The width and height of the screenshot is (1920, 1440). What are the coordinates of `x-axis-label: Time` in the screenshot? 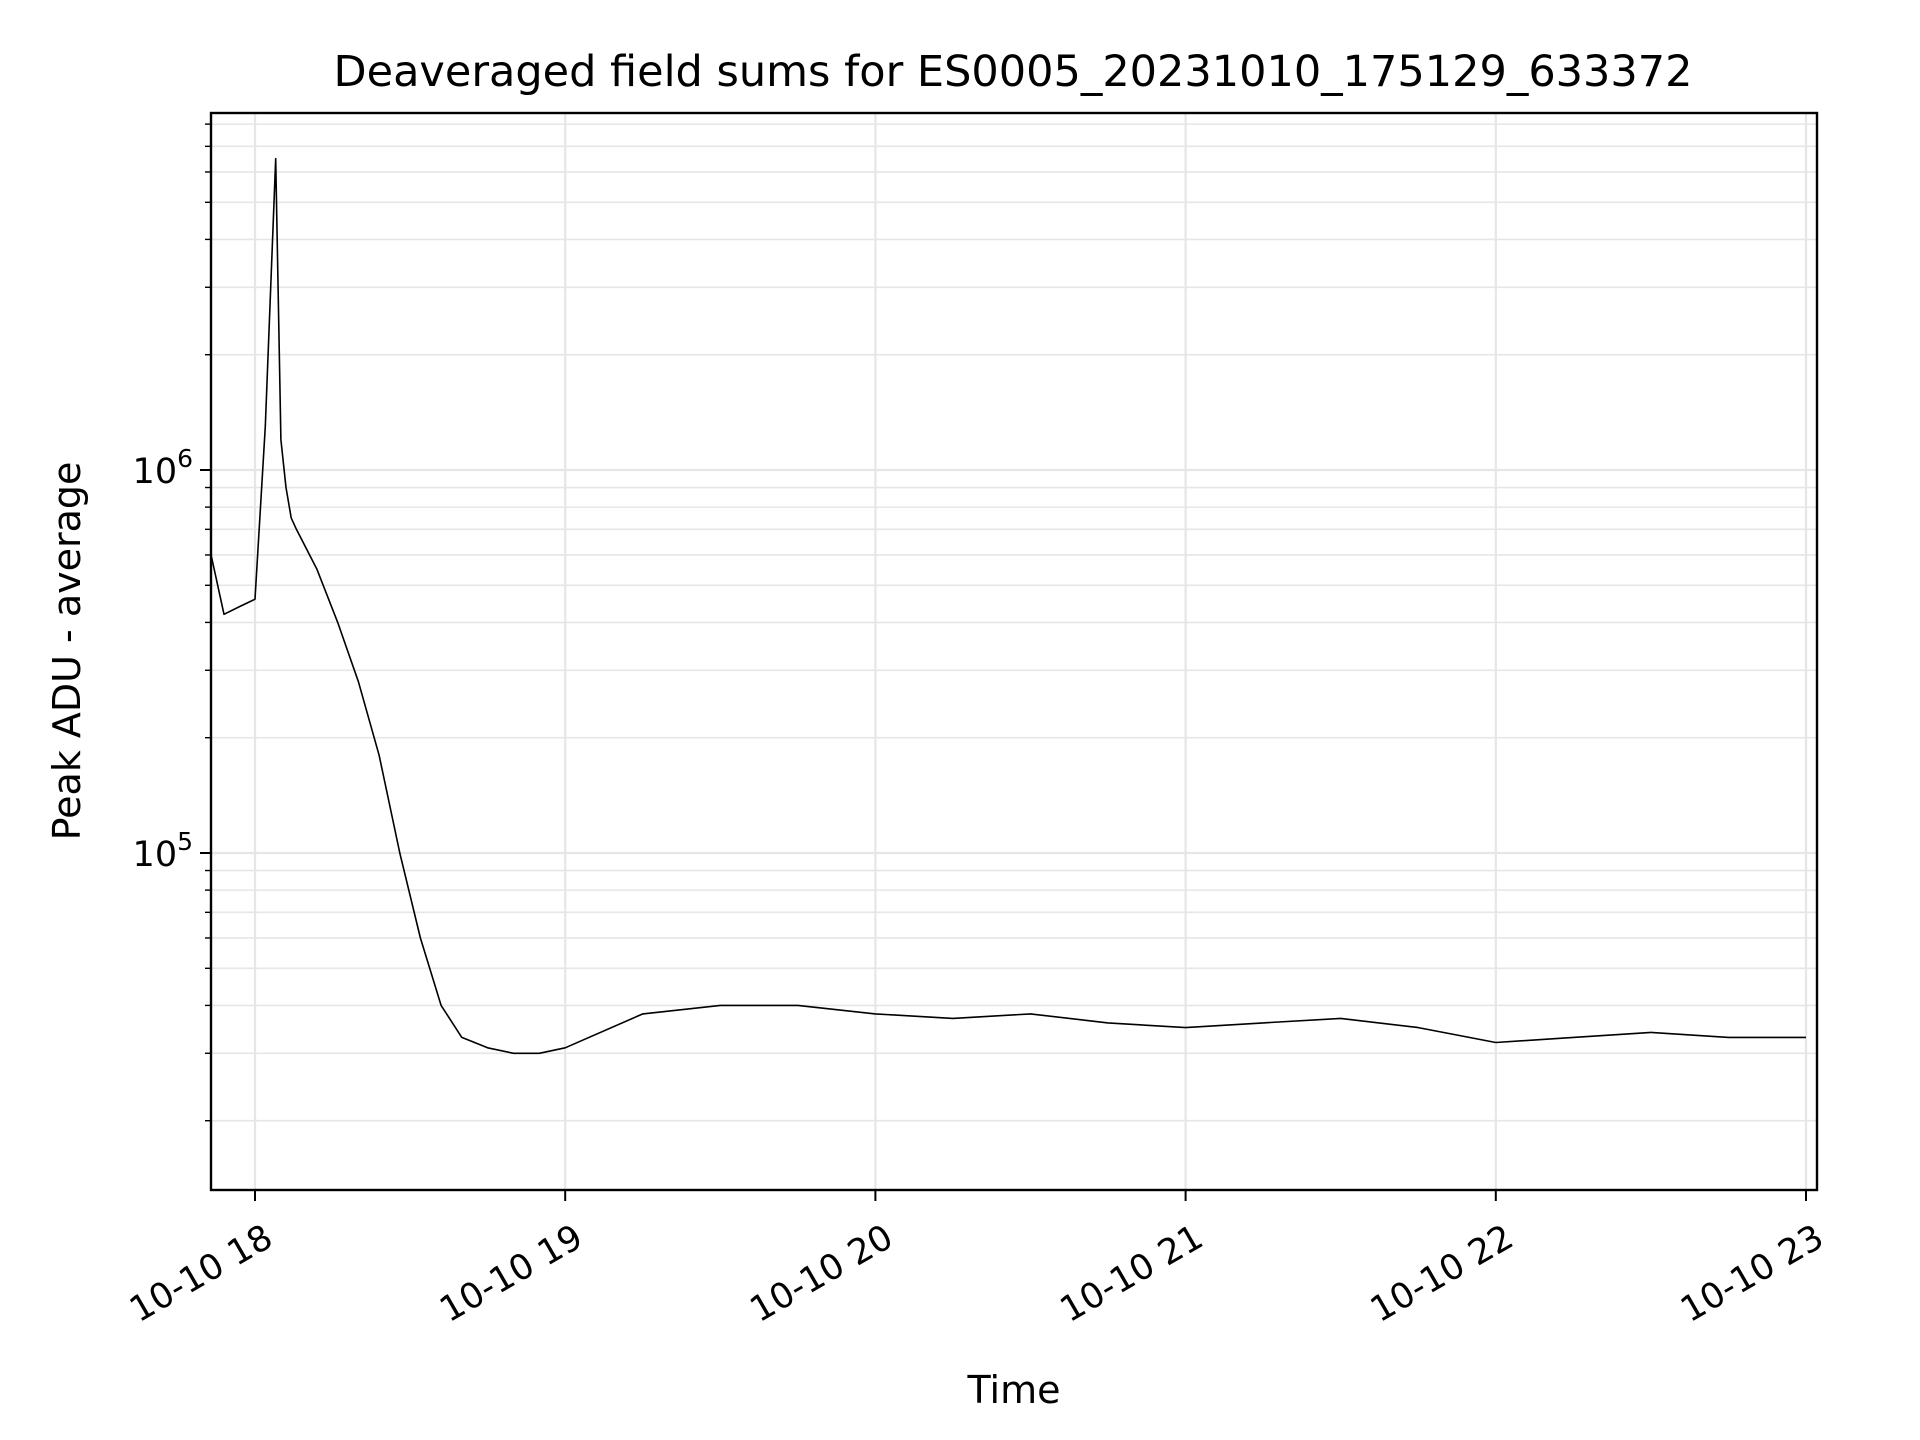 It's located at (1014, 1390).